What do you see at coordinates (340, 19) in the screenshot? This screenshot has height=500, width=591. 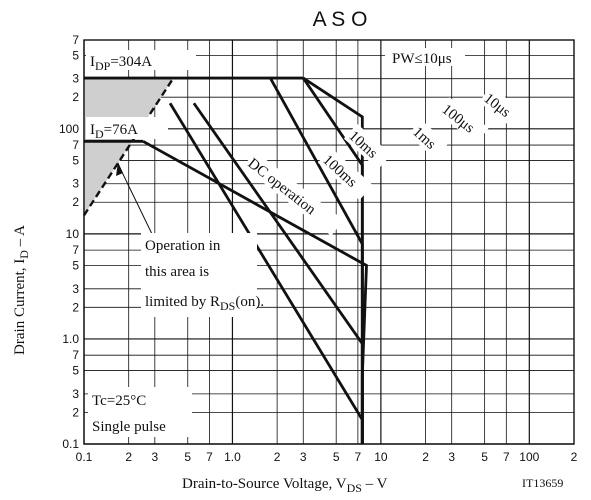 I see `chart-title: A S O` at bounding box center [340, 19].